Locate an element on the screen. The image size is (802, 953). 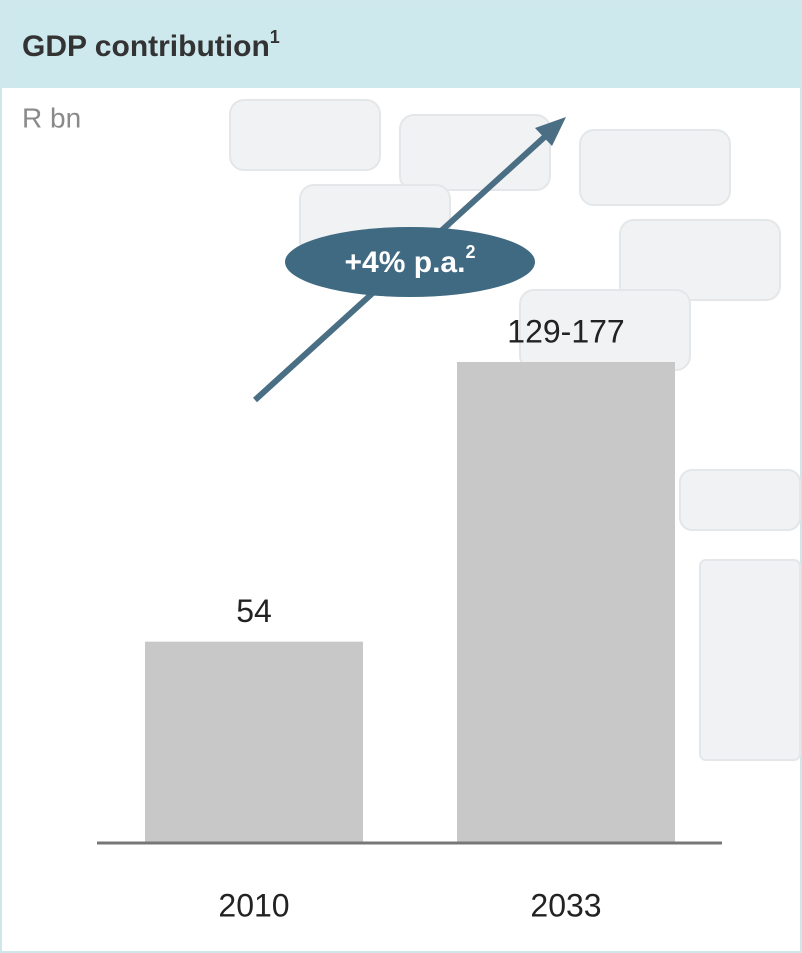
x-tick-label: 2010 is located at coordinates (253, 905).